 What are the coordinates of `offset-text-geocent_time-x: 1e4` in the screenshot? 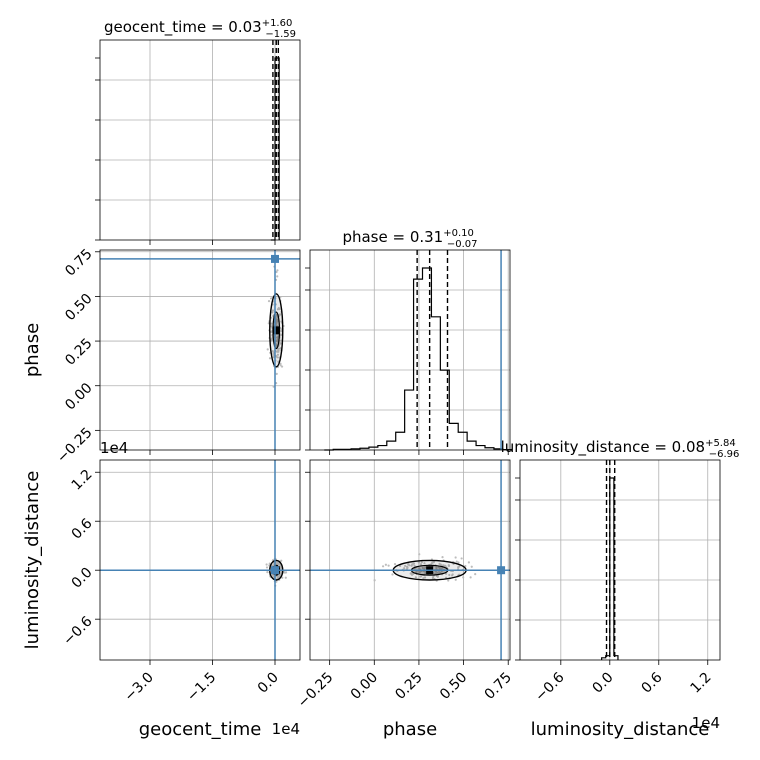 It's located at (286, 729).